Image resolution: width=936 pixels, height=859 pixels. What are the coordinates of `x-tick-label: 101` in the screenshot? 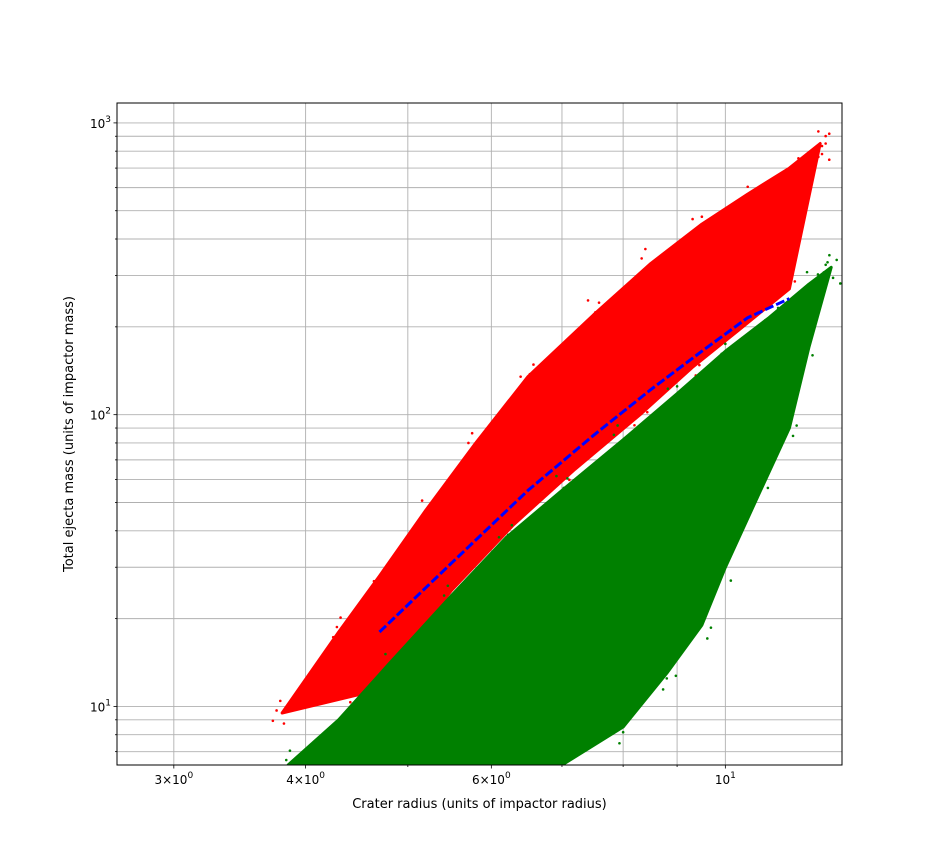 It's located at (725, 779).